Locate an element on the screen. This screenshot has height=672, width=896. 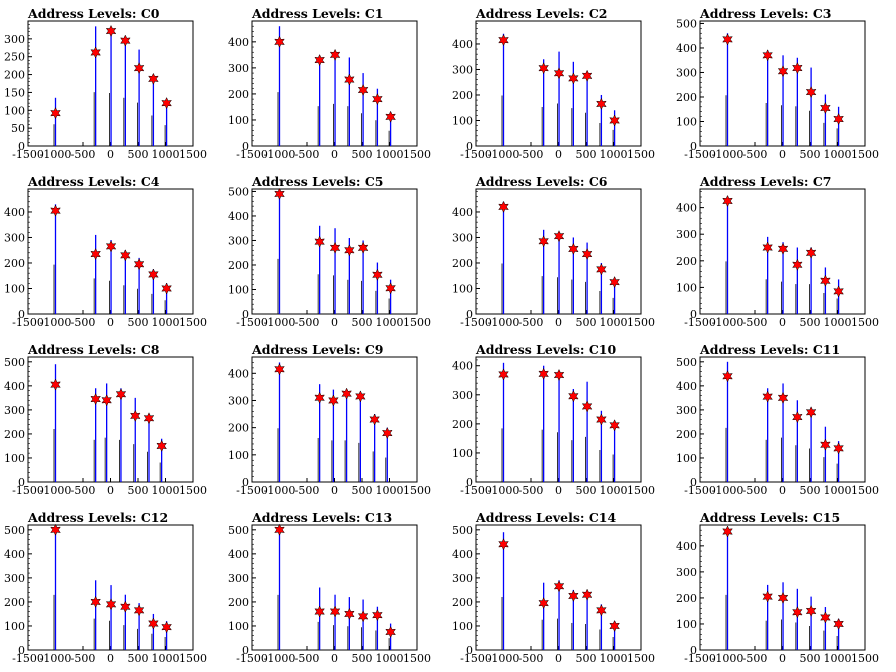
chart-title: Address Levels: C3 is located at coordinates (765, 13).